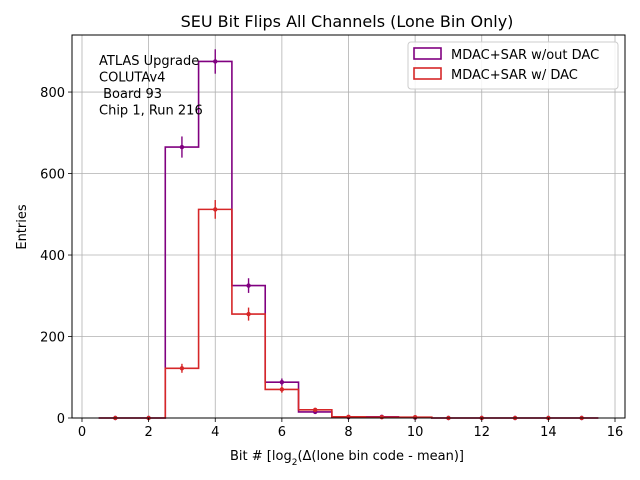  Describe the element at coordinates (82, 432) in the screenshot. I see `x-tick-label: 0` at that location.